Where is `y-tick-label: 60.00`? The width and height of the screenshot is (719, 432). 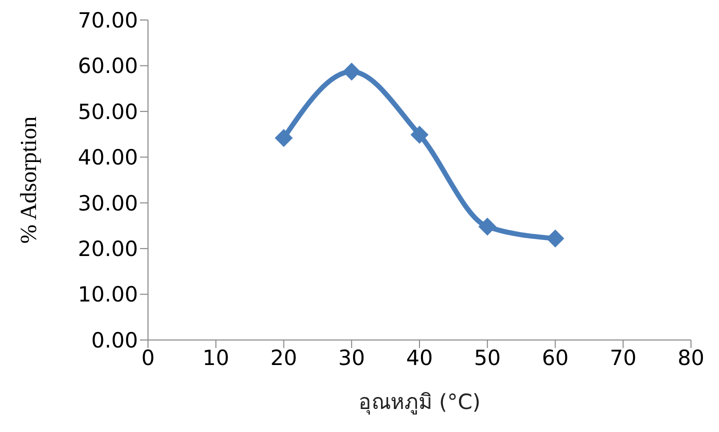
y-tick-label: 60.00 is located at coordinates (108, 66).